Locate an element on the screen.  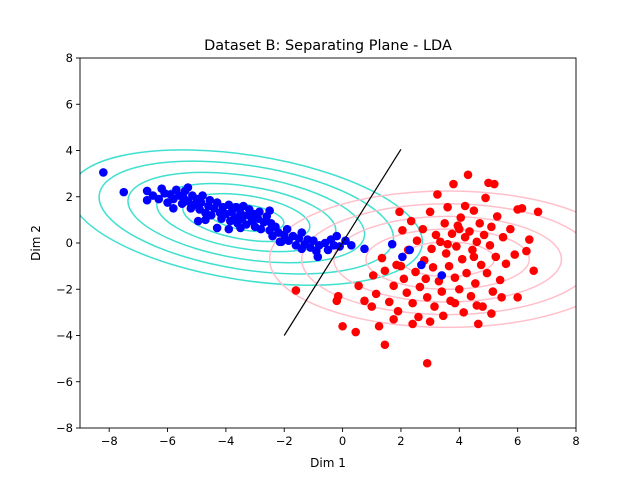
separating-plane-line is located at coordinates (342, 242).